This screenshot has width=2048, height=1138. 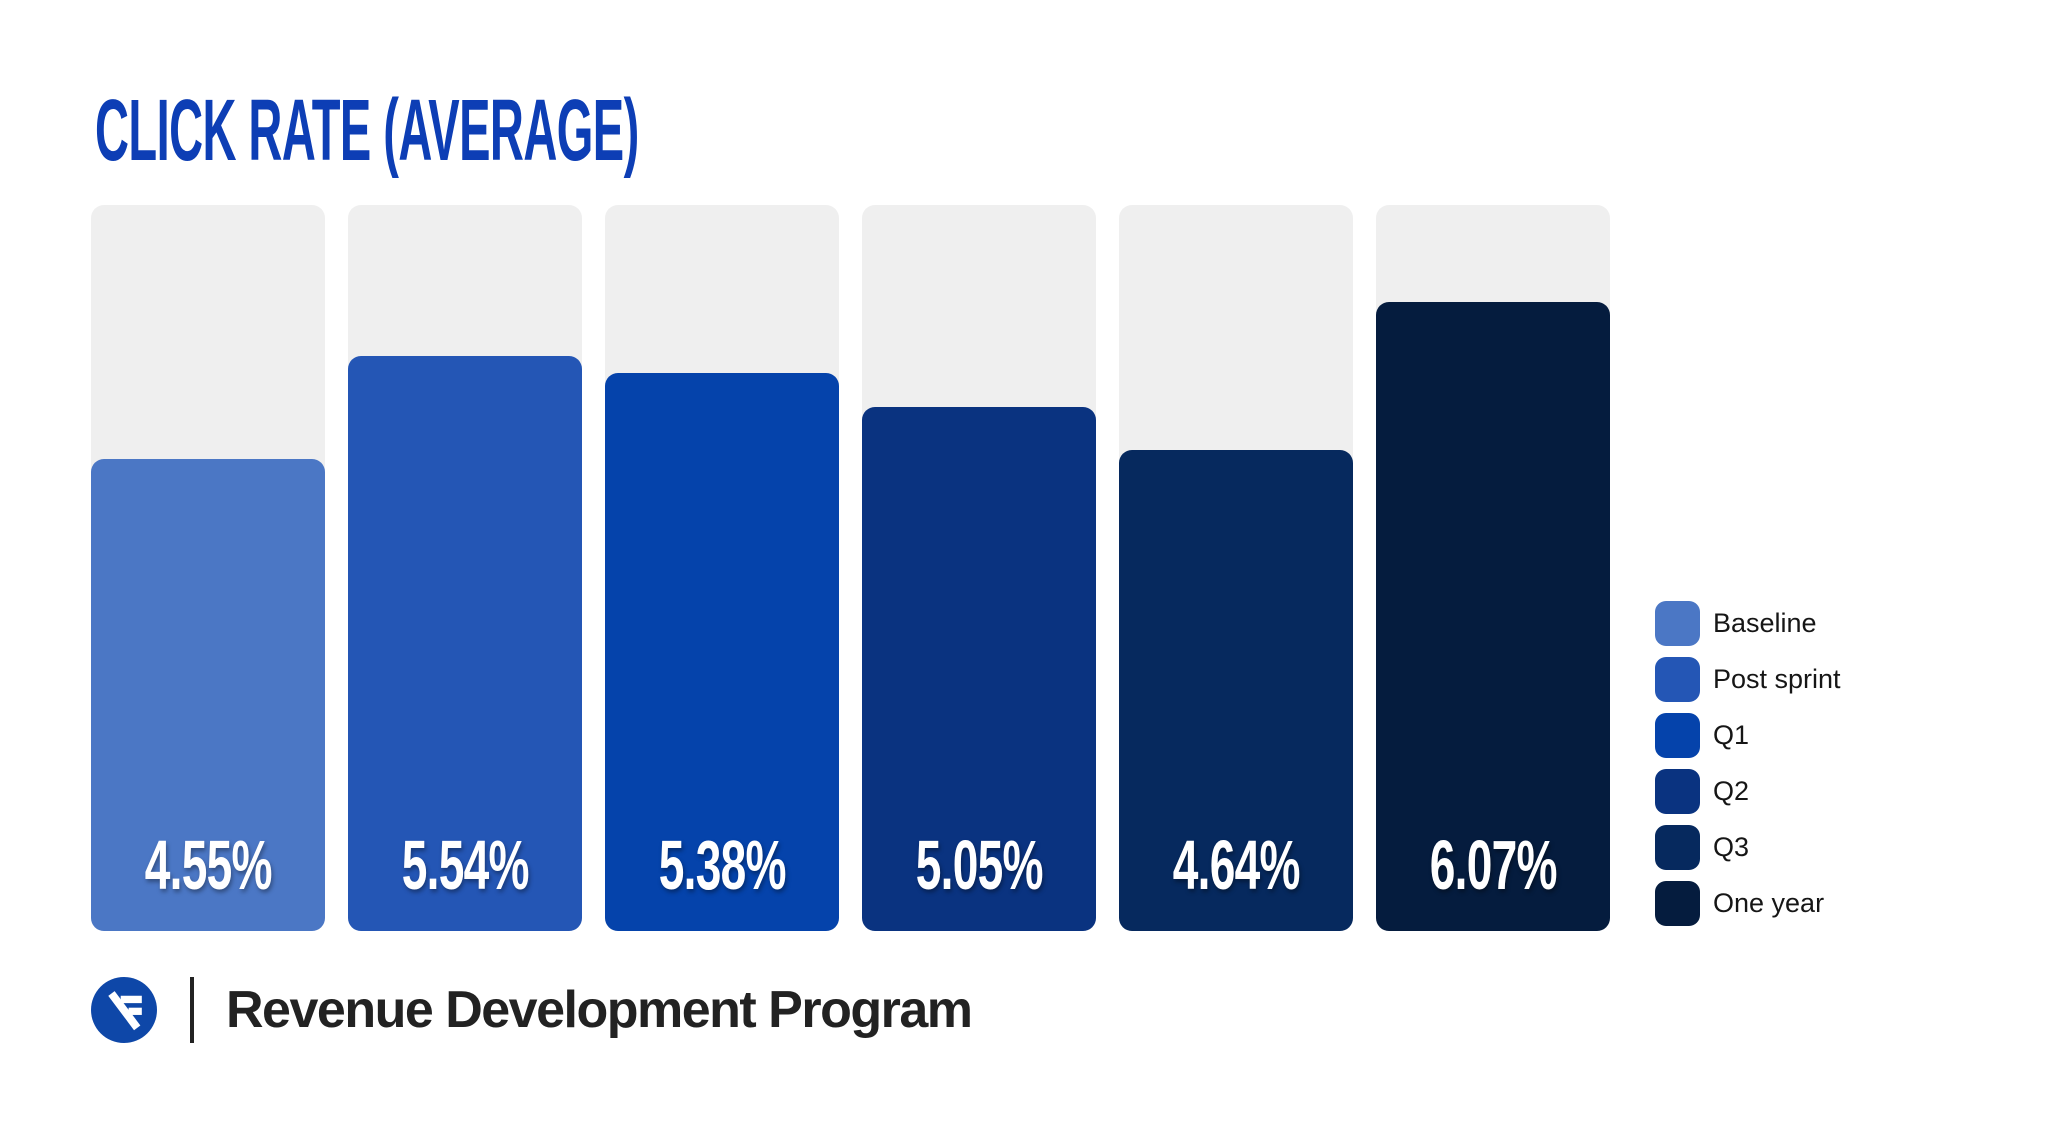 What do you see at coordinates (1236, 865) in the screenshot?
I see `bar-value-label: 4.64%` at bounding box center [1236, 865].